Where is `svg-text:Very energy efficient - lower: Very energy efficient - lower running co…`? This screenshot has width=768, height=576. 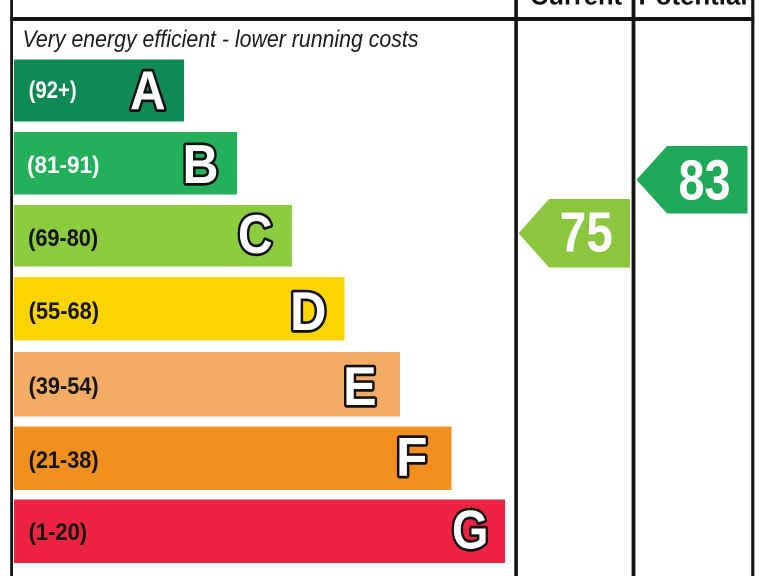
svg-text:Very energy efficient - lower: Very energy efficient - lower running co… is located at coordinates (221, 39).